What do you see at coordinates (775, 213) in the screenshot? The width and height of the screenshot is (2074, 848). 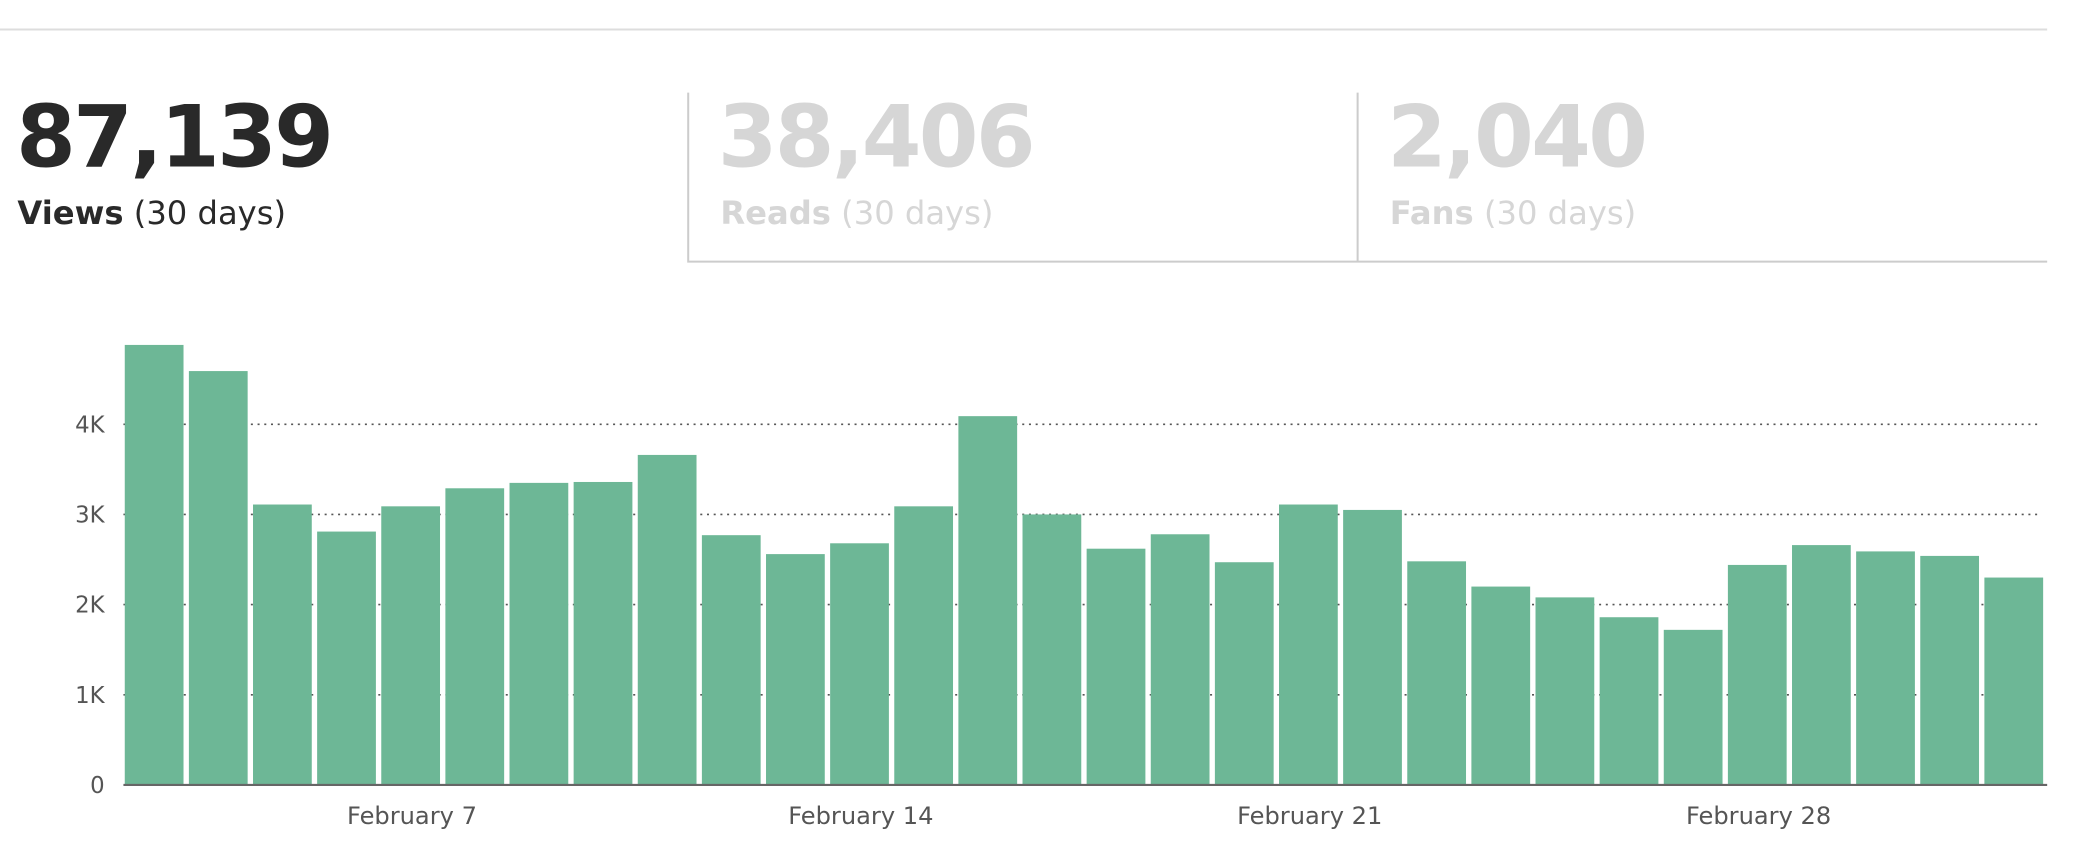 I see `stat-name: Reads` at bounding box center [775, 213].